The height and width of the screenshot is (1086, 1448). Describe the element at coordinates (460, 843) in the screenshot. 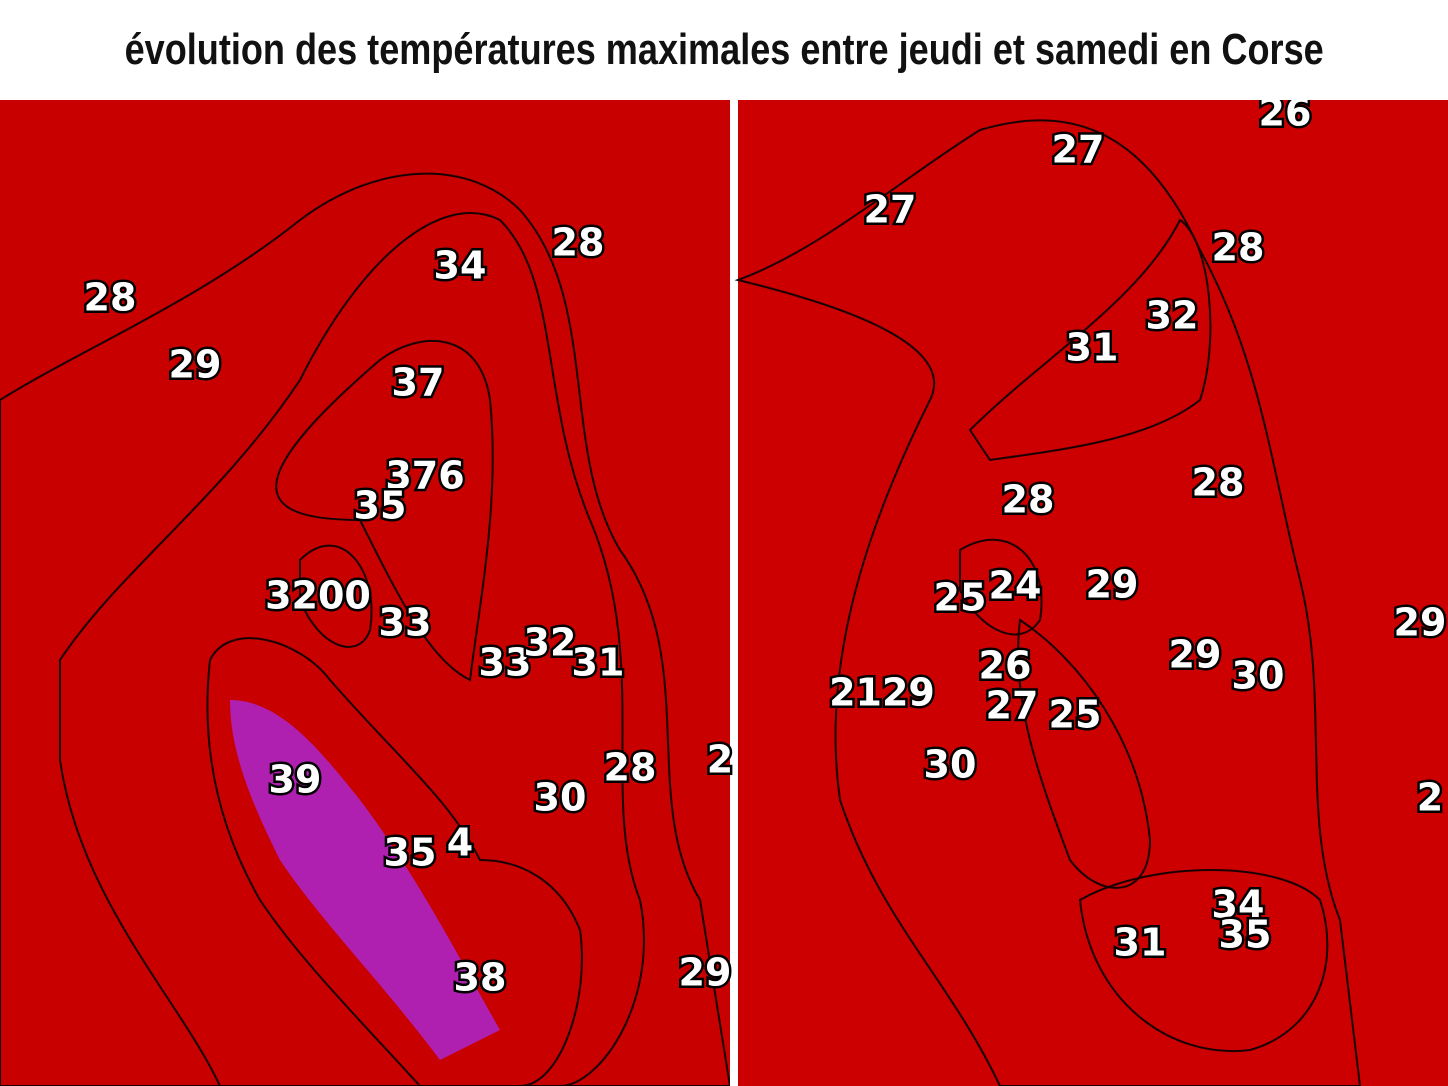

I see `temperature-label: 4` at that location.